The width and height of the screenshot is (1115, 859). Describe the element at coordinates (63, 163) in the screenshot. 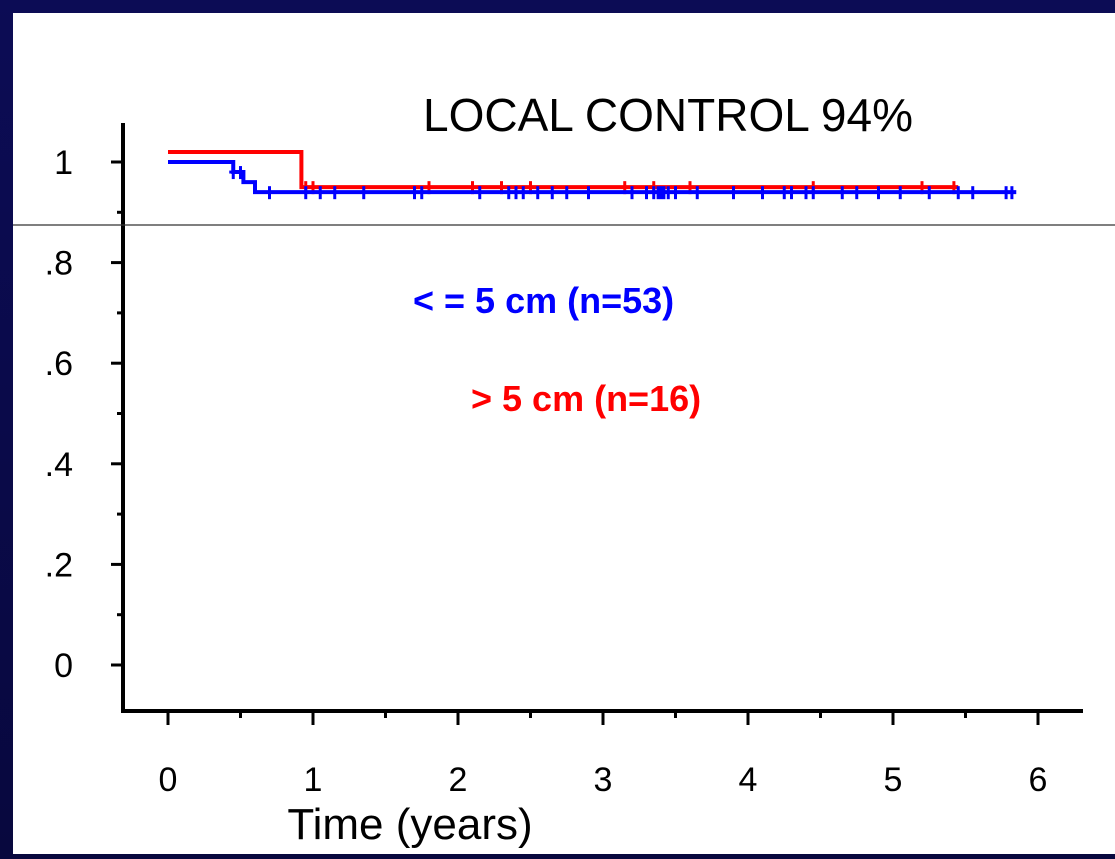

I see `y-tick-label: 1` at that location.